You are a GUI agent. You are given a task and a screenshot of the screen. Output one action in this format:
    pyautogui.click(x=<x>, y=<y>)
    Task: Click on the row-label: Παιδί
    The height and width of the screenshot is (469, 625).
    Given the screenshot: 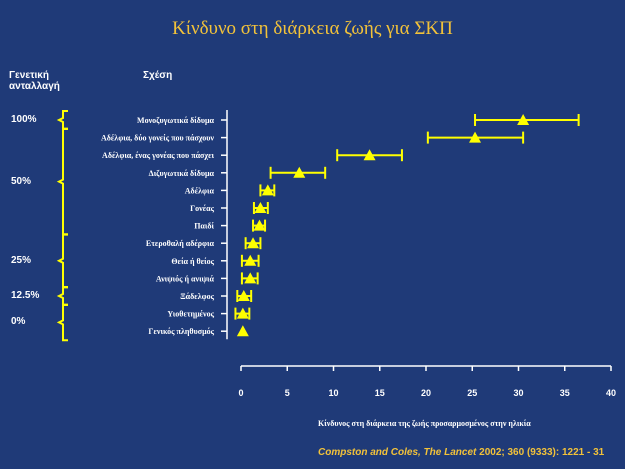 What is the action you would take?
    pyautogui.click(x=204, y=226)
    